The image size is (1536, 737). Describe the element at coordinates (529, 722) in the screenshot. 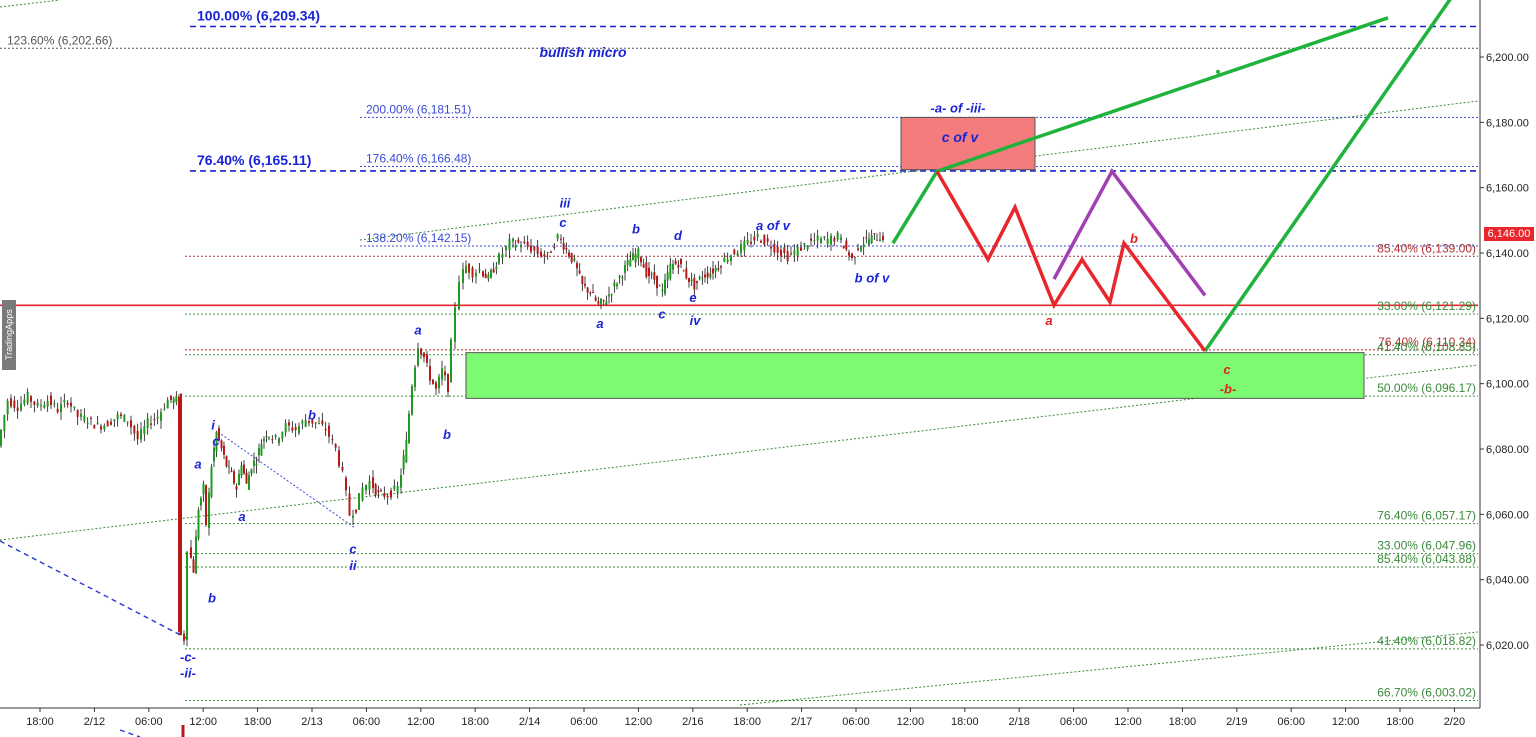

I see `x-tick-label: 2/14` at that location.